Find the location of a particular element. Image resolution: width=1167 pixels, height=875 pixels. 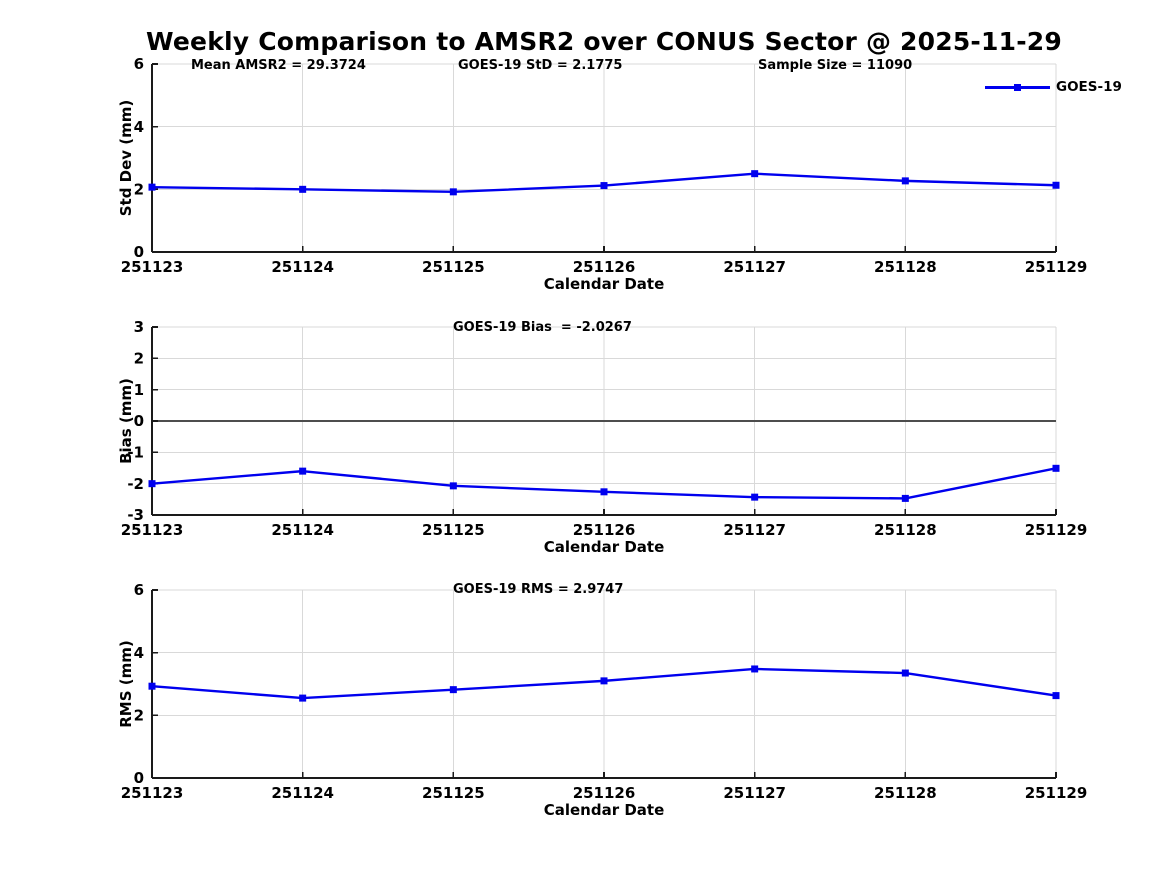

legend-square-marker-icon is located at coordinates (1017, 87).